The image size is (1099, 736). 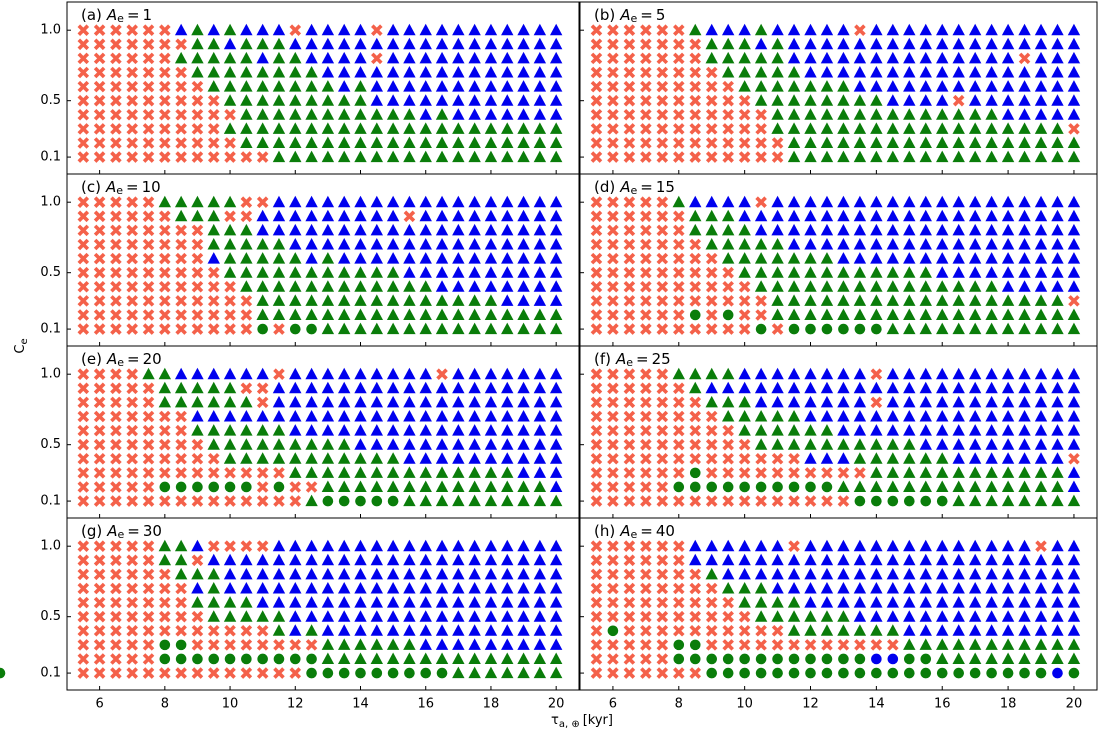 I want to click on panel-letter: (a), so click(x=91, y=15).